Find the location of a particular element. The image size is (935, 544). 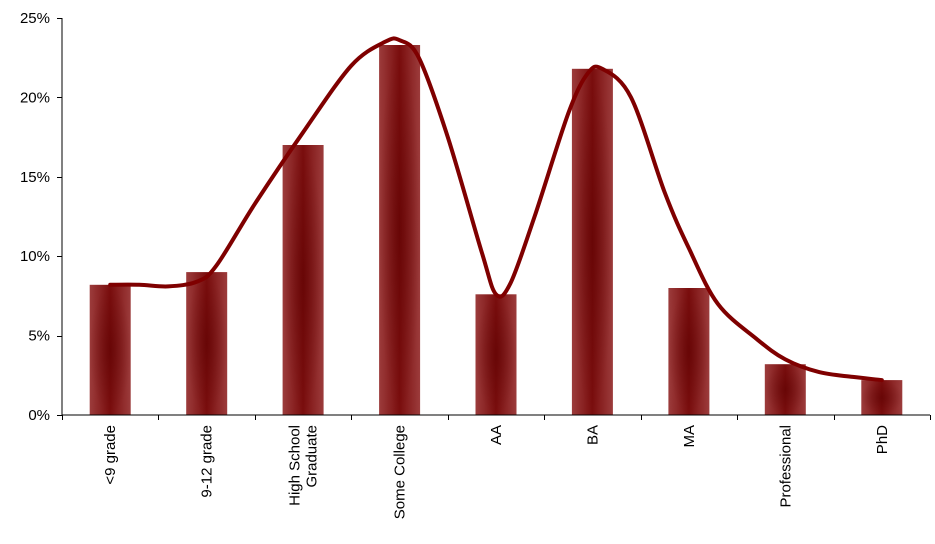

x-tick-label: Some College is located at coordinates (400, 472).